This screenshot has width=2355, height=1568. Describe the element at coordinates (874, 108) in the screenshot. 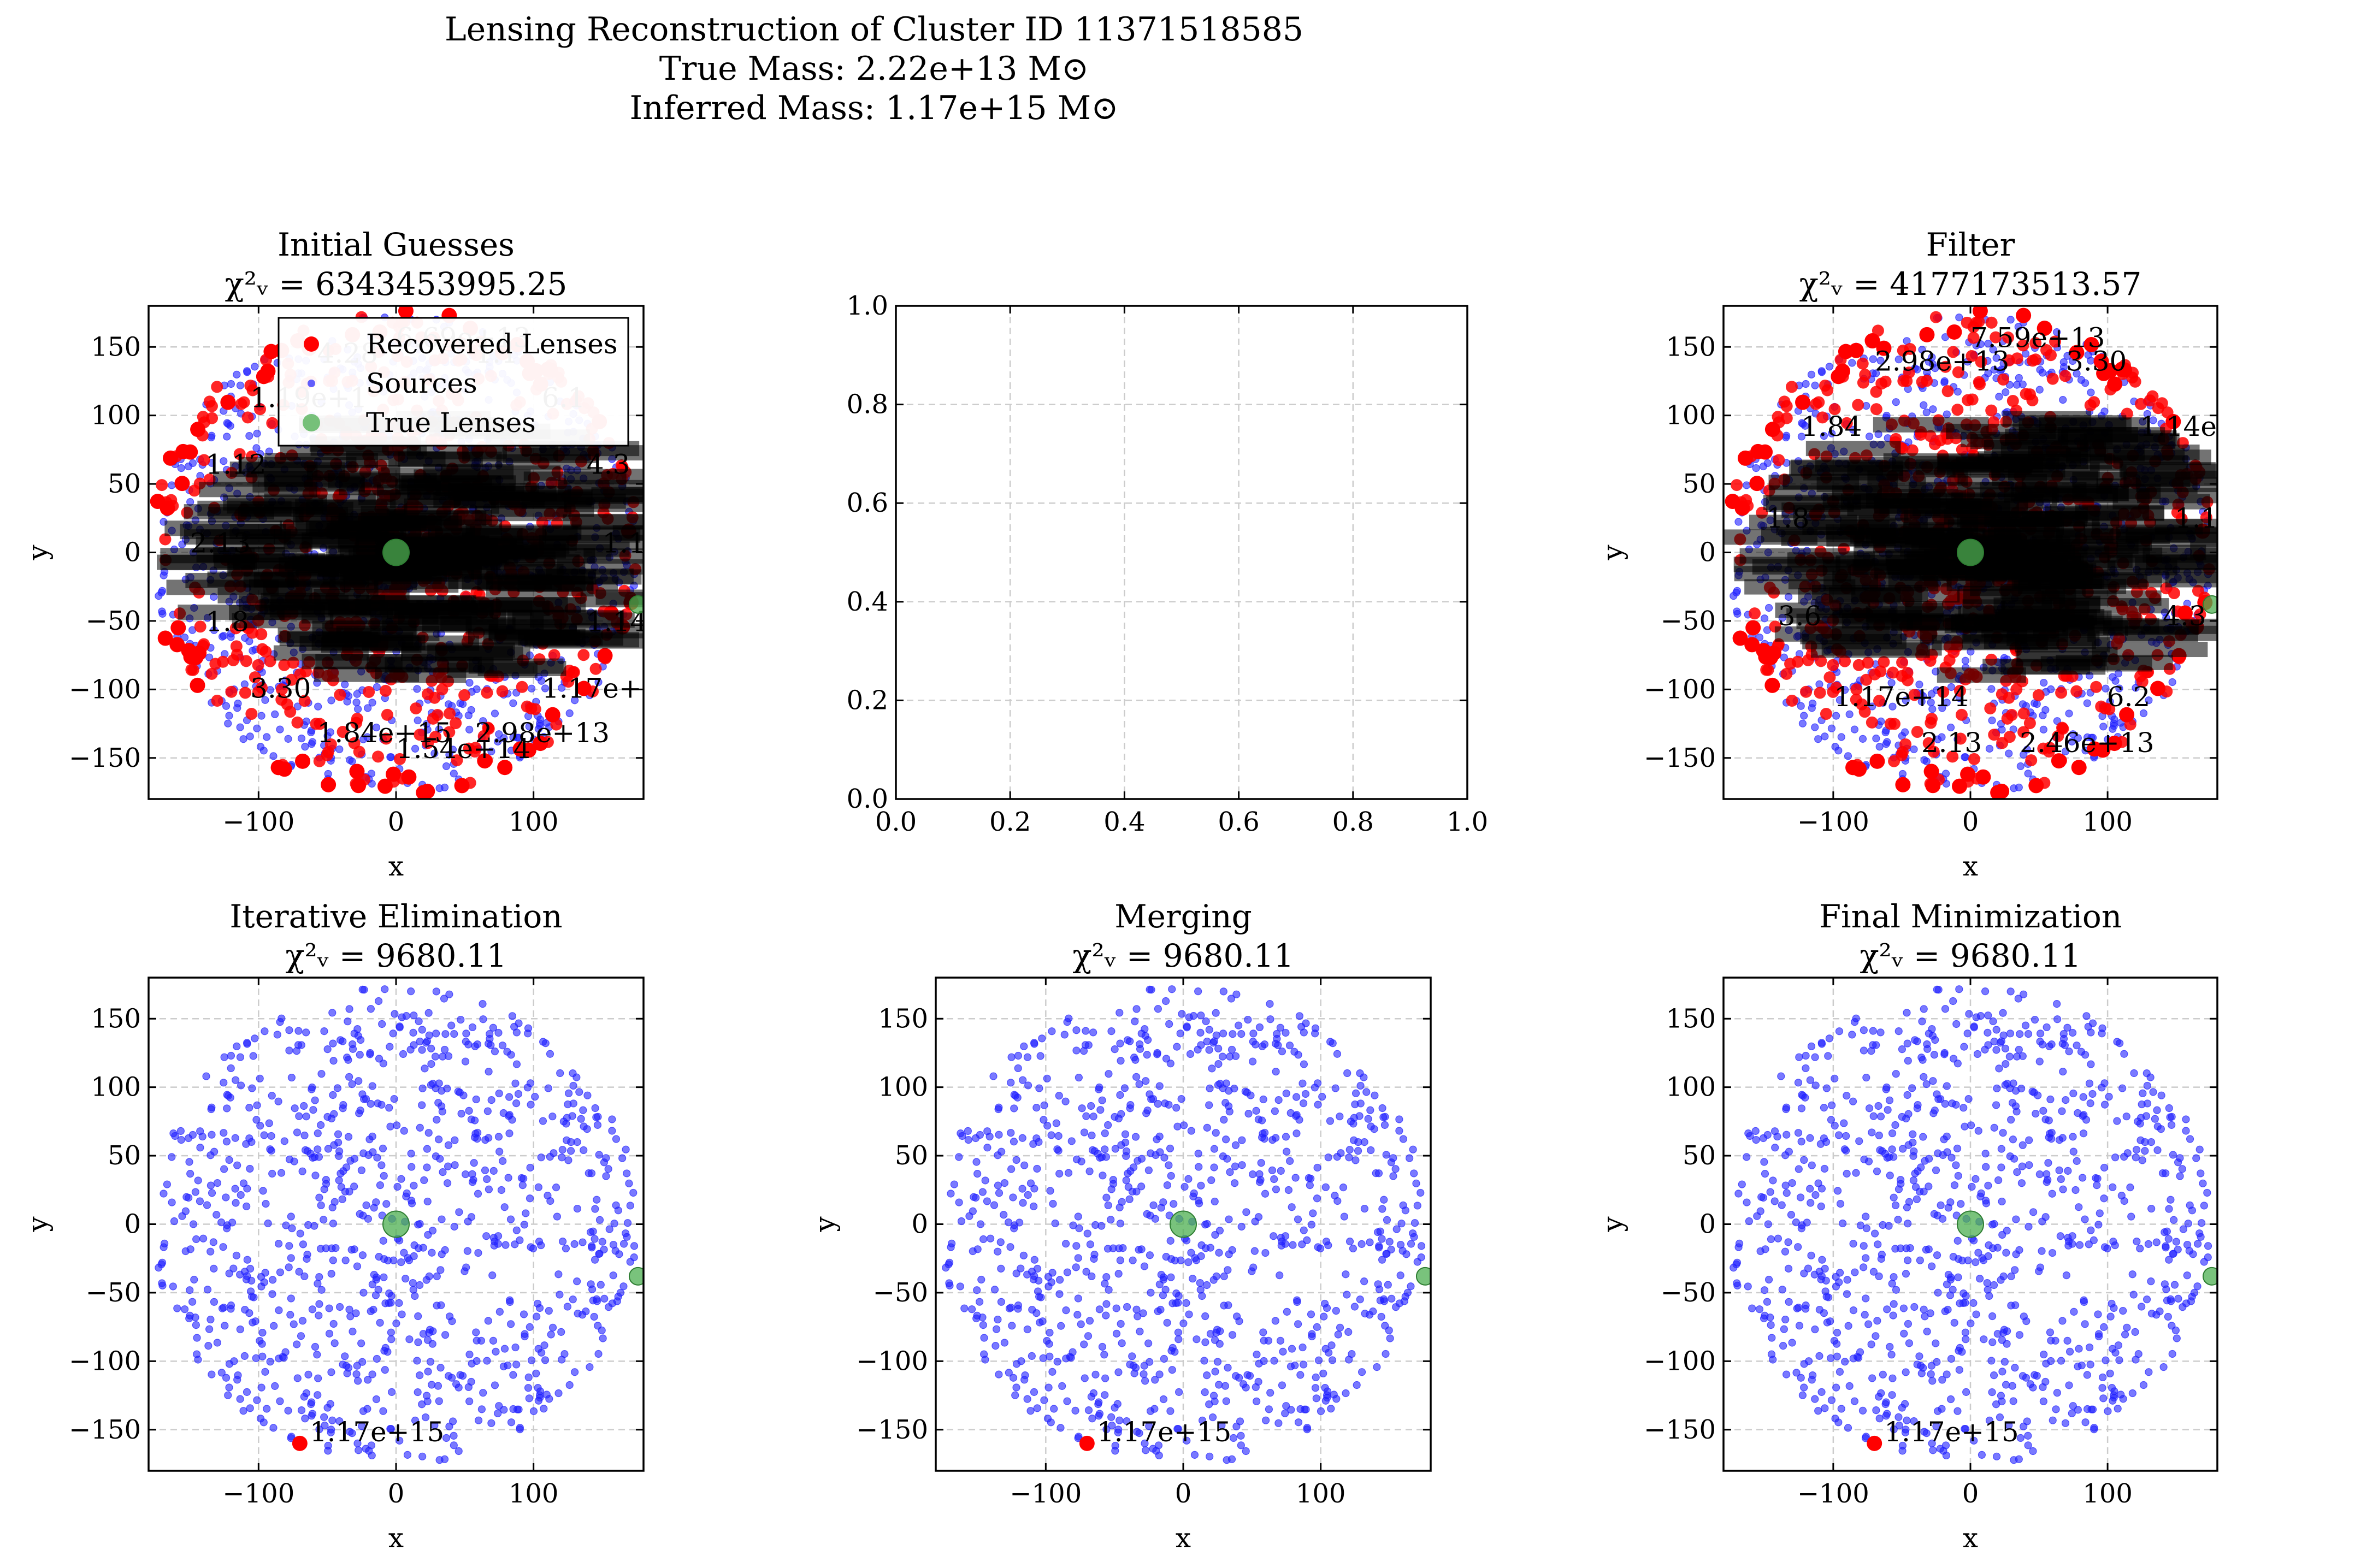

I see `suptitle-line-3: Inferred Mass: 1.17e+15 M⊙` at that location.